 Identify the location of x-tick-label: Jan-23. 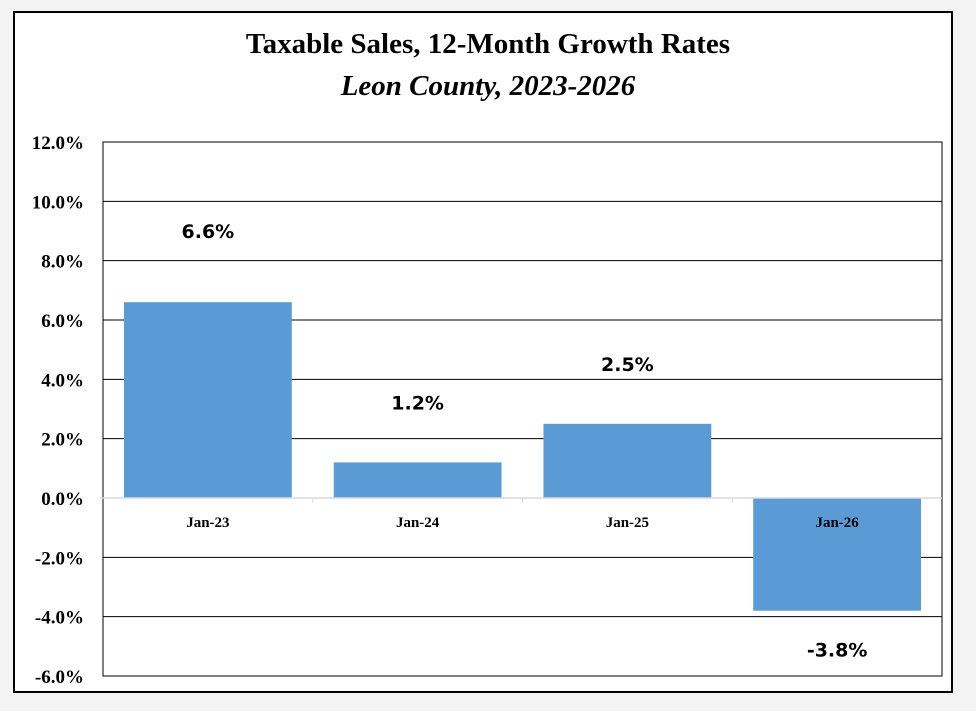
(207, 523).